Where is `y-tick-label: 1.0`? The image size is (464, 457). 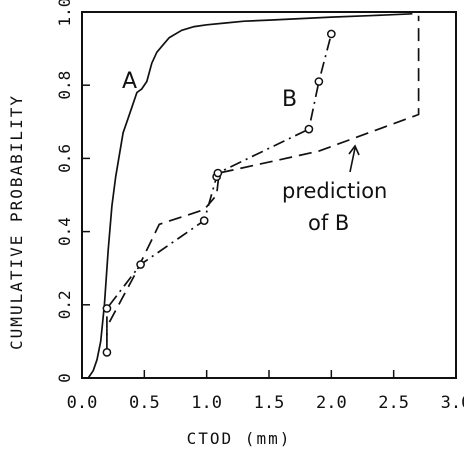 y-tick-label: 1.0 is located at coordinates (64, 13).